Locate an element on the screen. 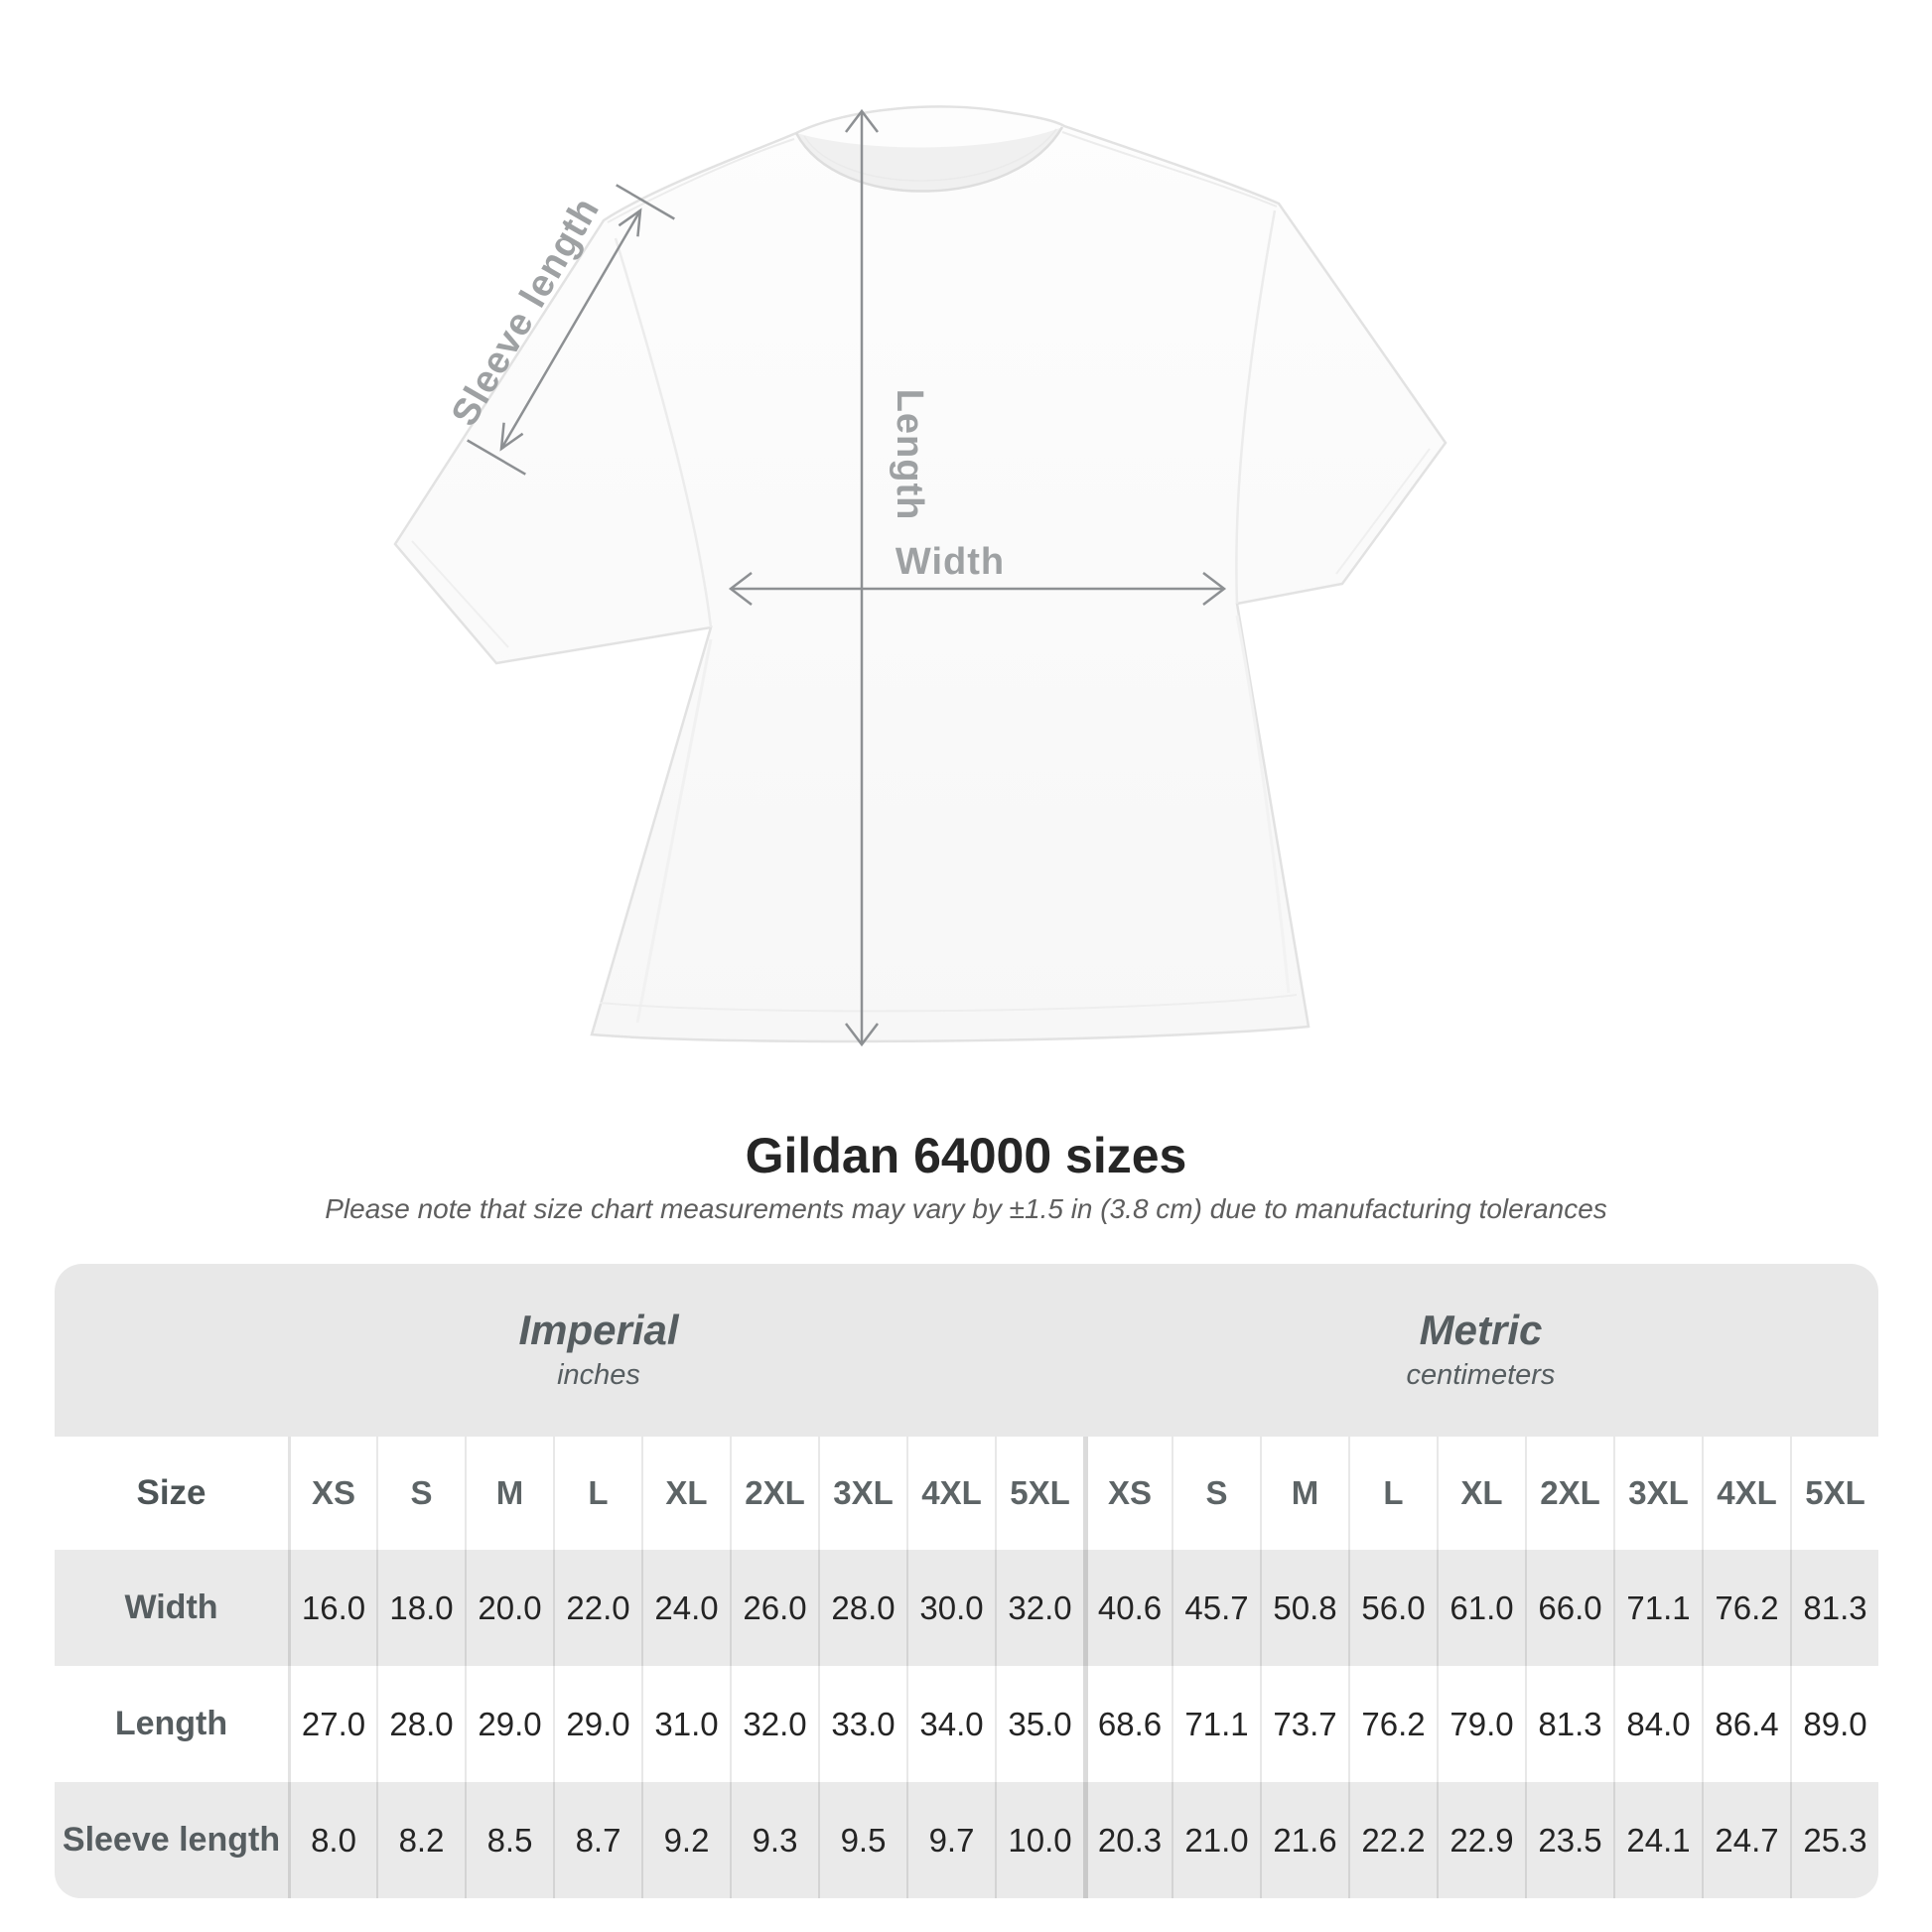  cell-length-metric-m: 73.7 is located at coordinates (1304, 1724).